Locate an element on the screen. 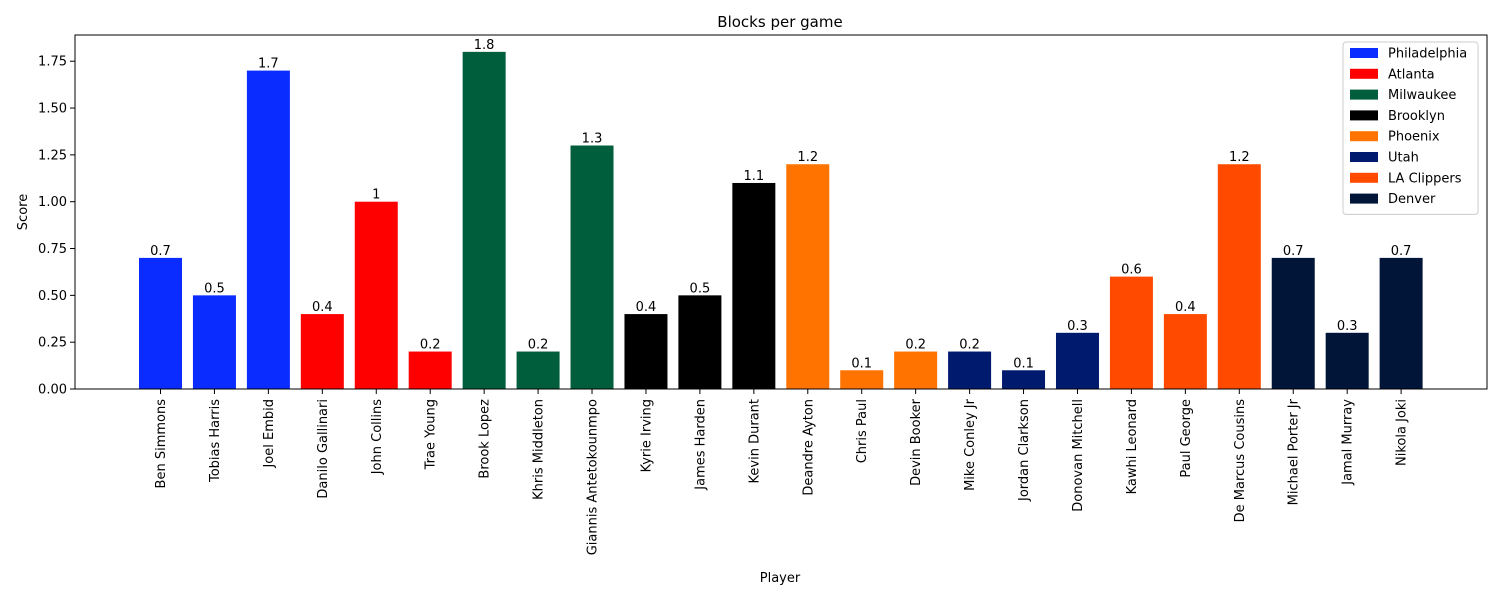 The height and width of the screenshot is (600, 1500). legend-label: Philadelphia is located at coordinates (1427, 54).